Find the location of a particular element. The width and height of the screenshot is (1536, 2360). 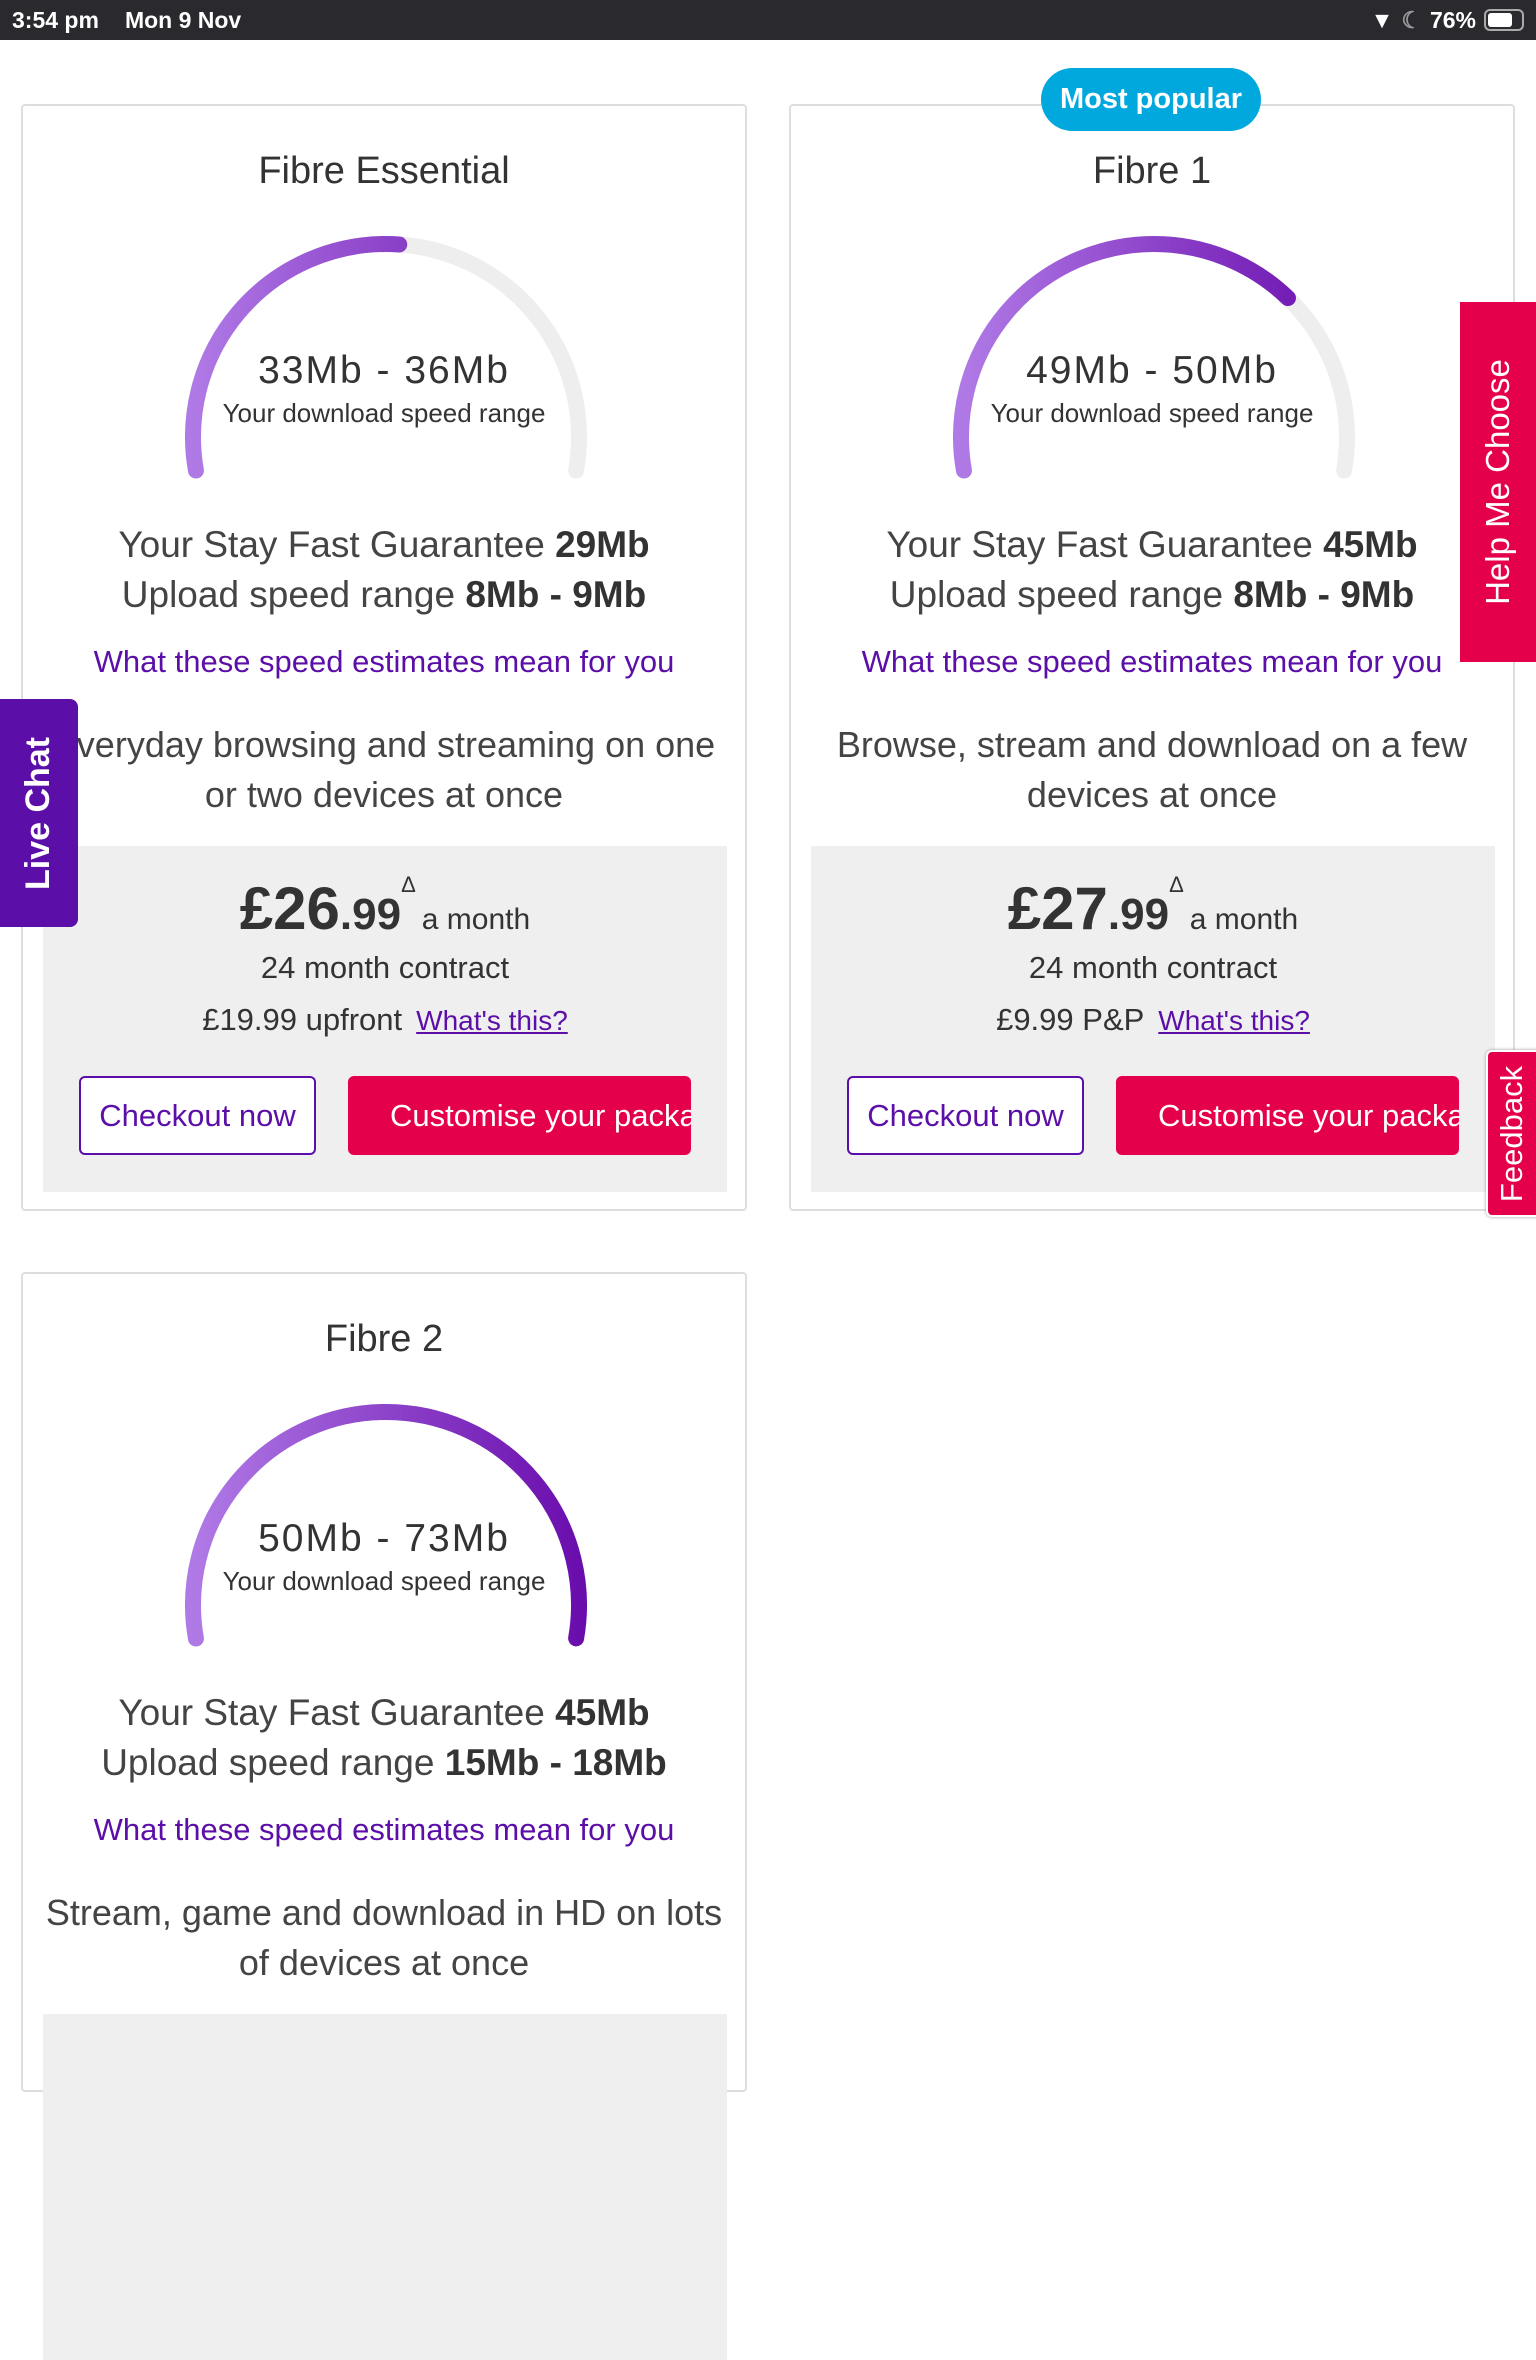

live-chat-label: Live Chat is located at coordinates (38, 813).